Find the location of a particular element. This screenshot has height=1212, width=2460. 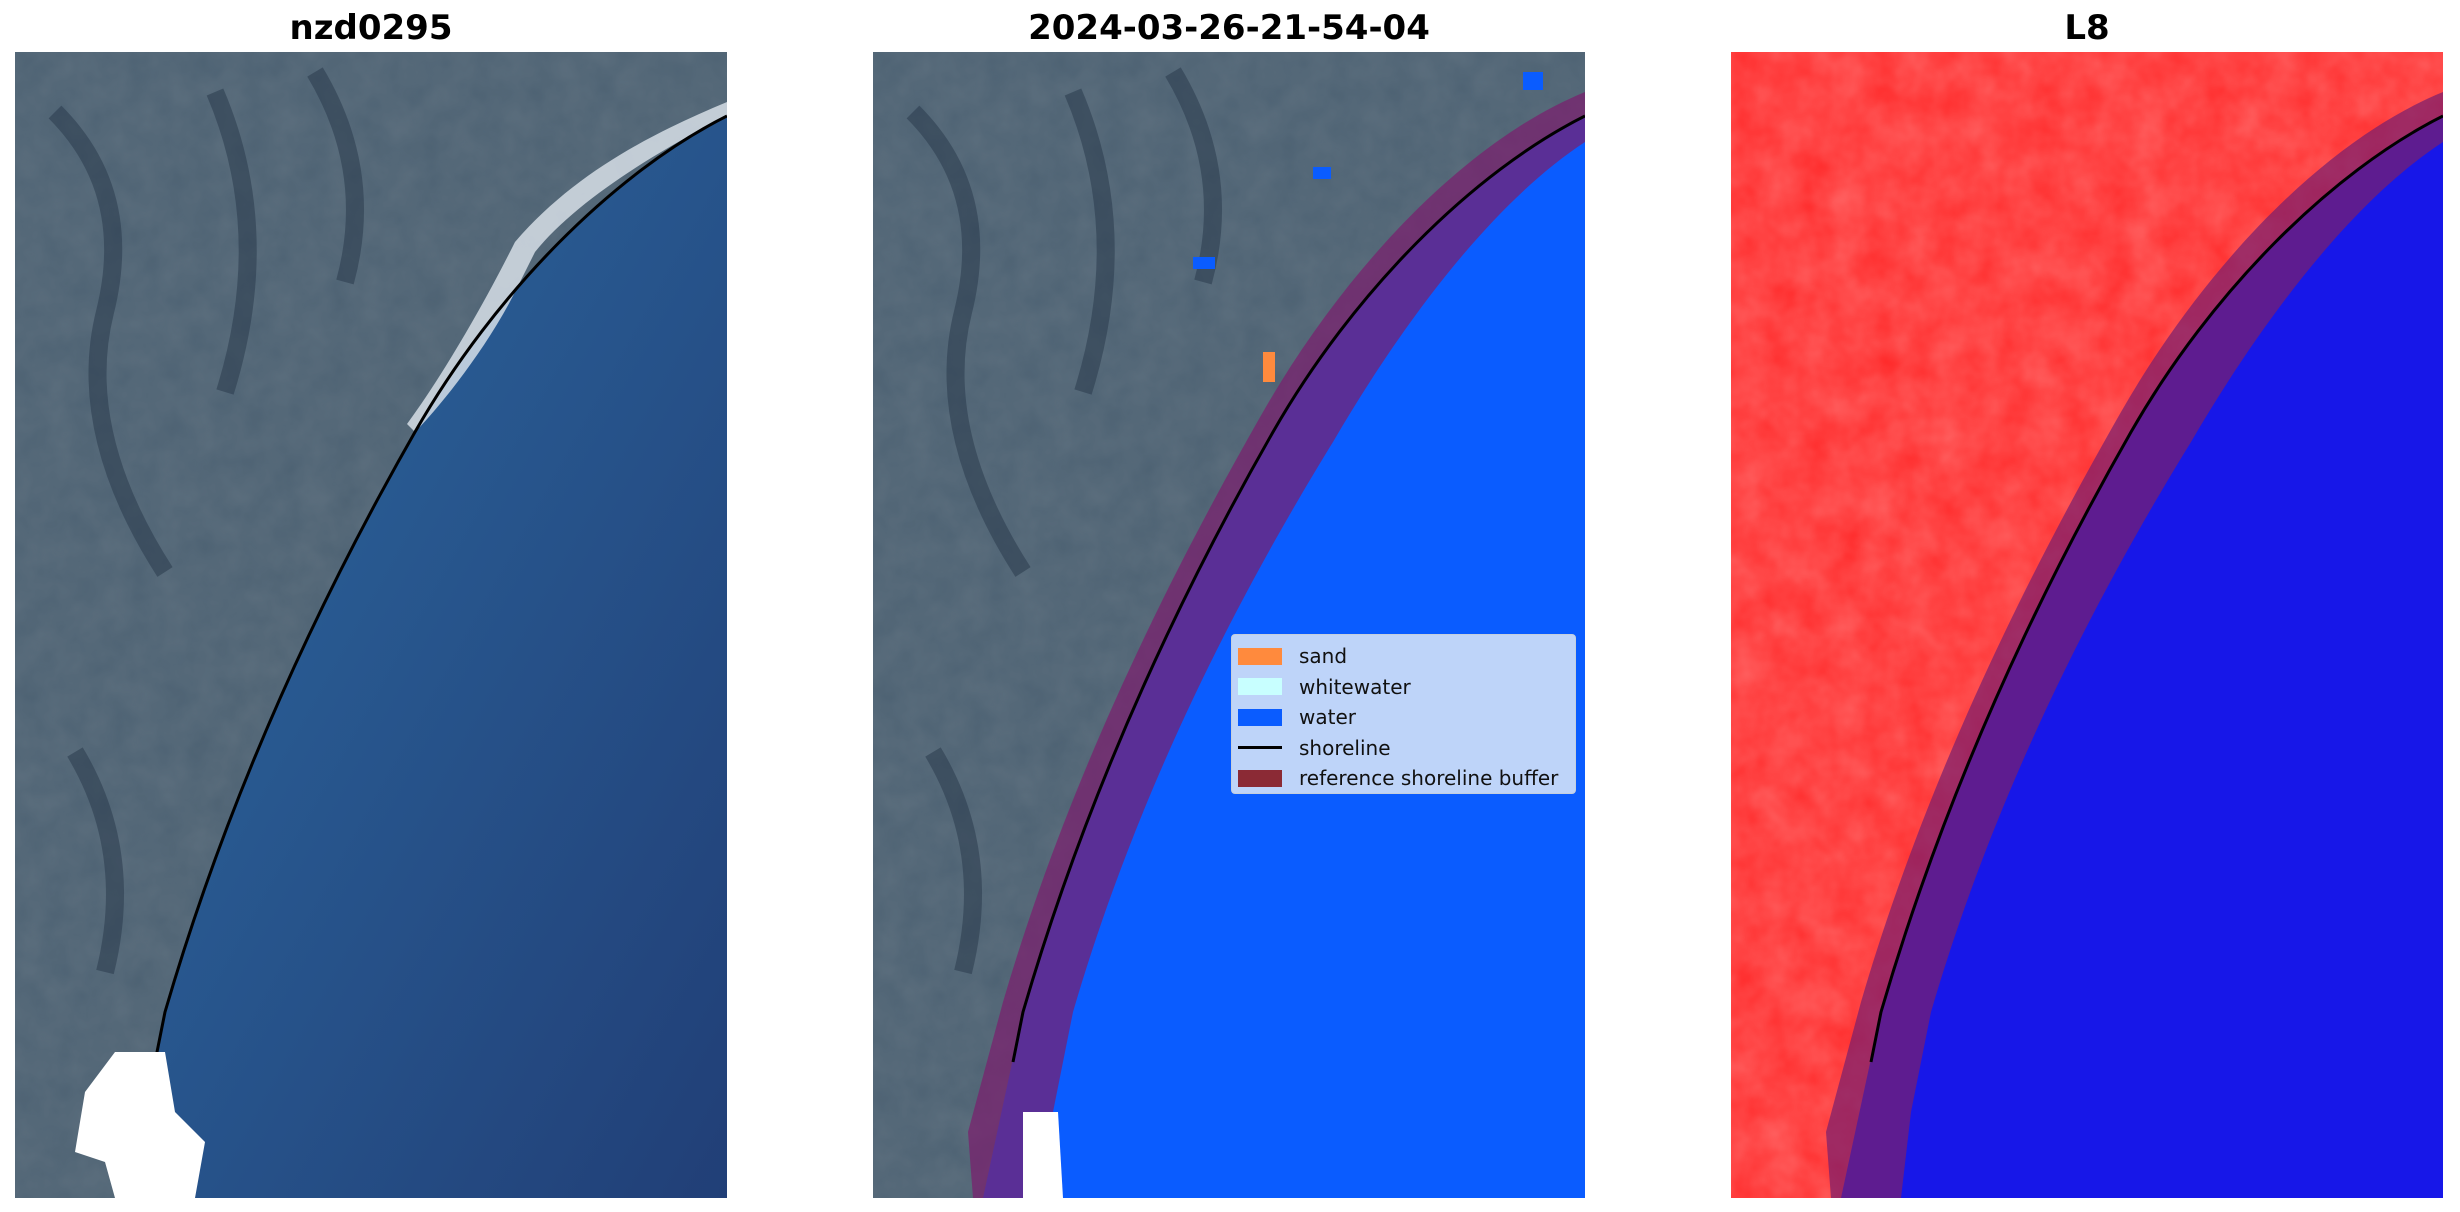

legend-label: reference shoreline buffer is located at coordinates (1429, 778).